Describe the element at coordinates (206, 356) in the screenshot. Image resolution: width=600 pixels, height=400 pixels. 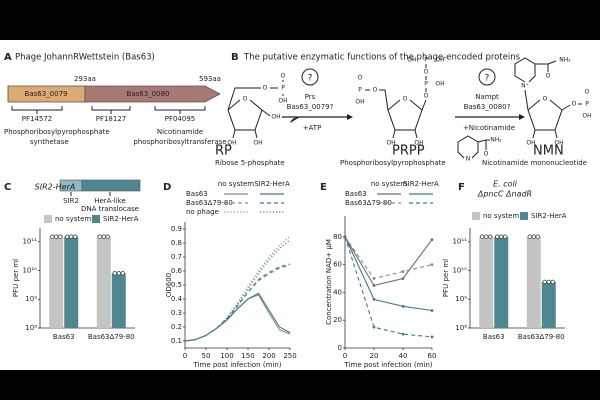
I see `x-tick-label: 50` at that location.